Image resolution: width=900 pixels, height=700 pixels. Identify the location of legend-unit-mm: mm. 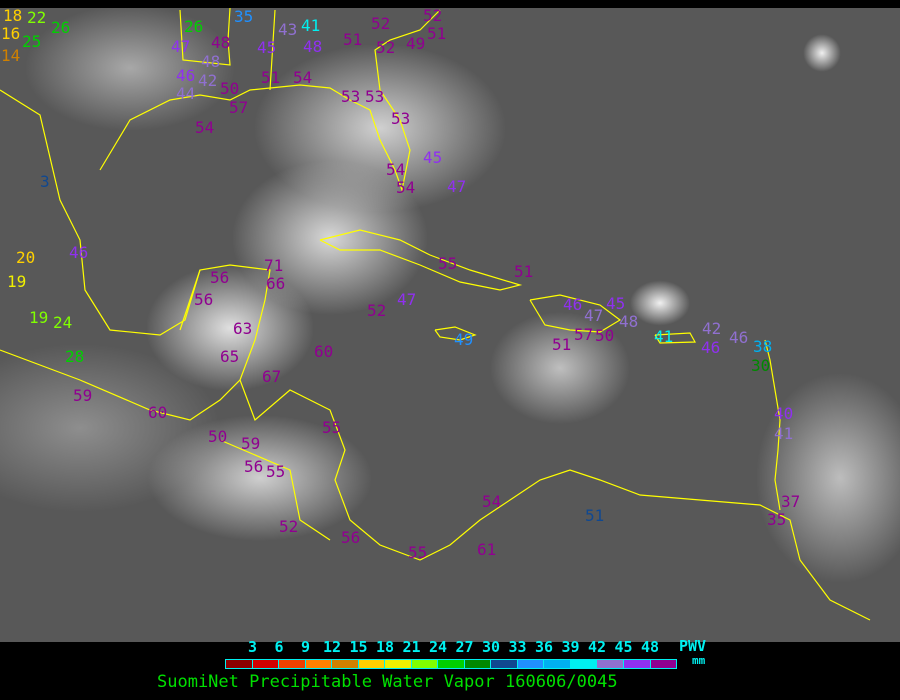
(699, 660).